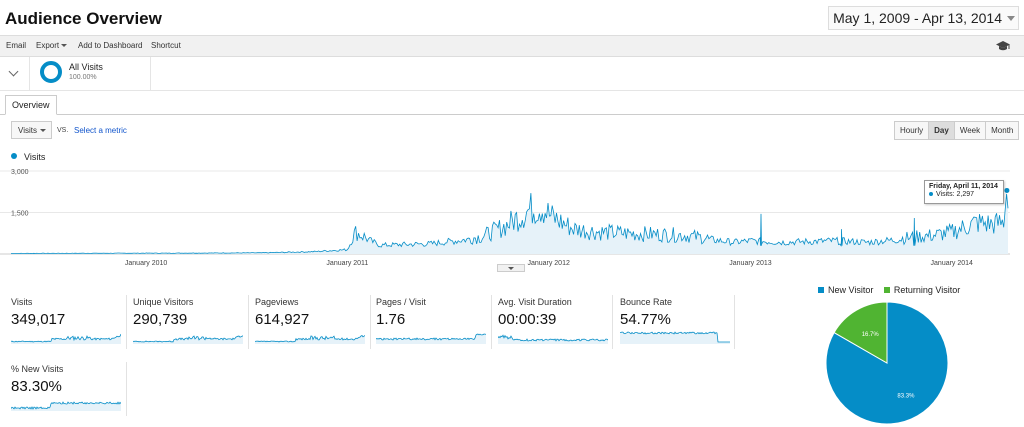 The image size is (1024, 427). Describe the element at coordinates (955, 194) in the screenshot. I see `tooltip-value: Visits: 2,297` at that location.